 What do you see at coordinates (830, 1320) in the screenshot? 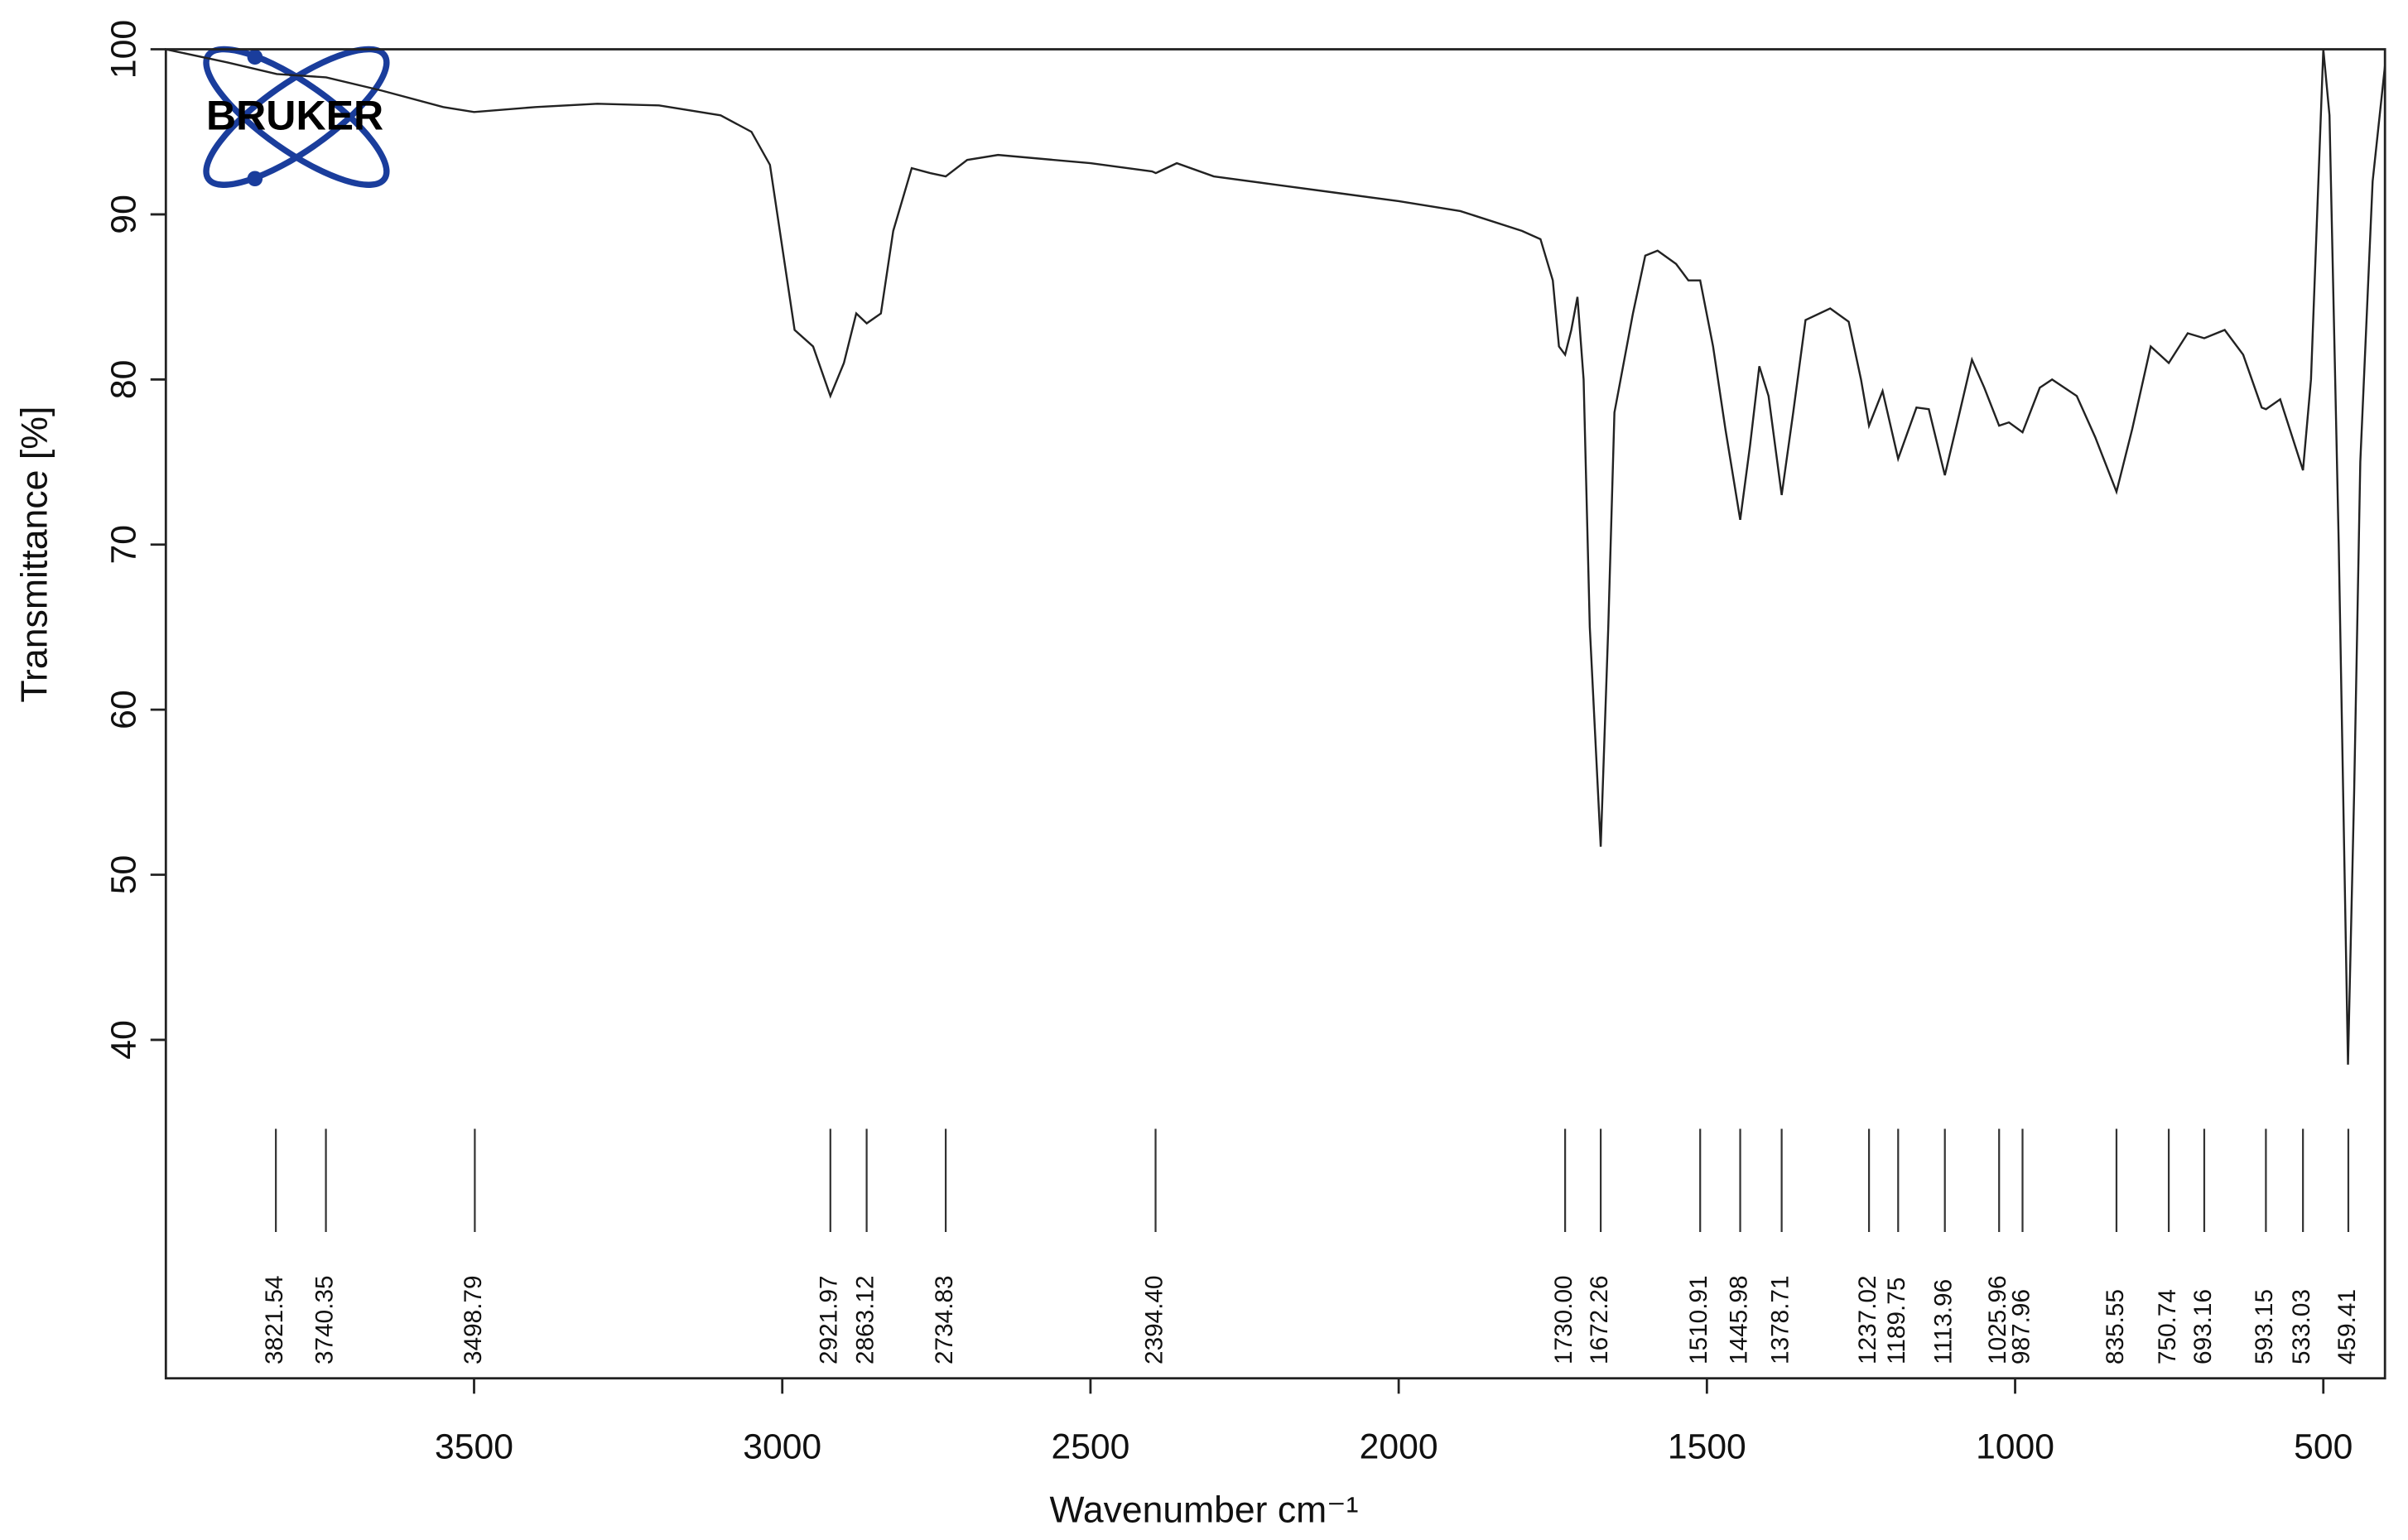
I see `peak-label: 2921.97` at bounding box center [830, 1320].